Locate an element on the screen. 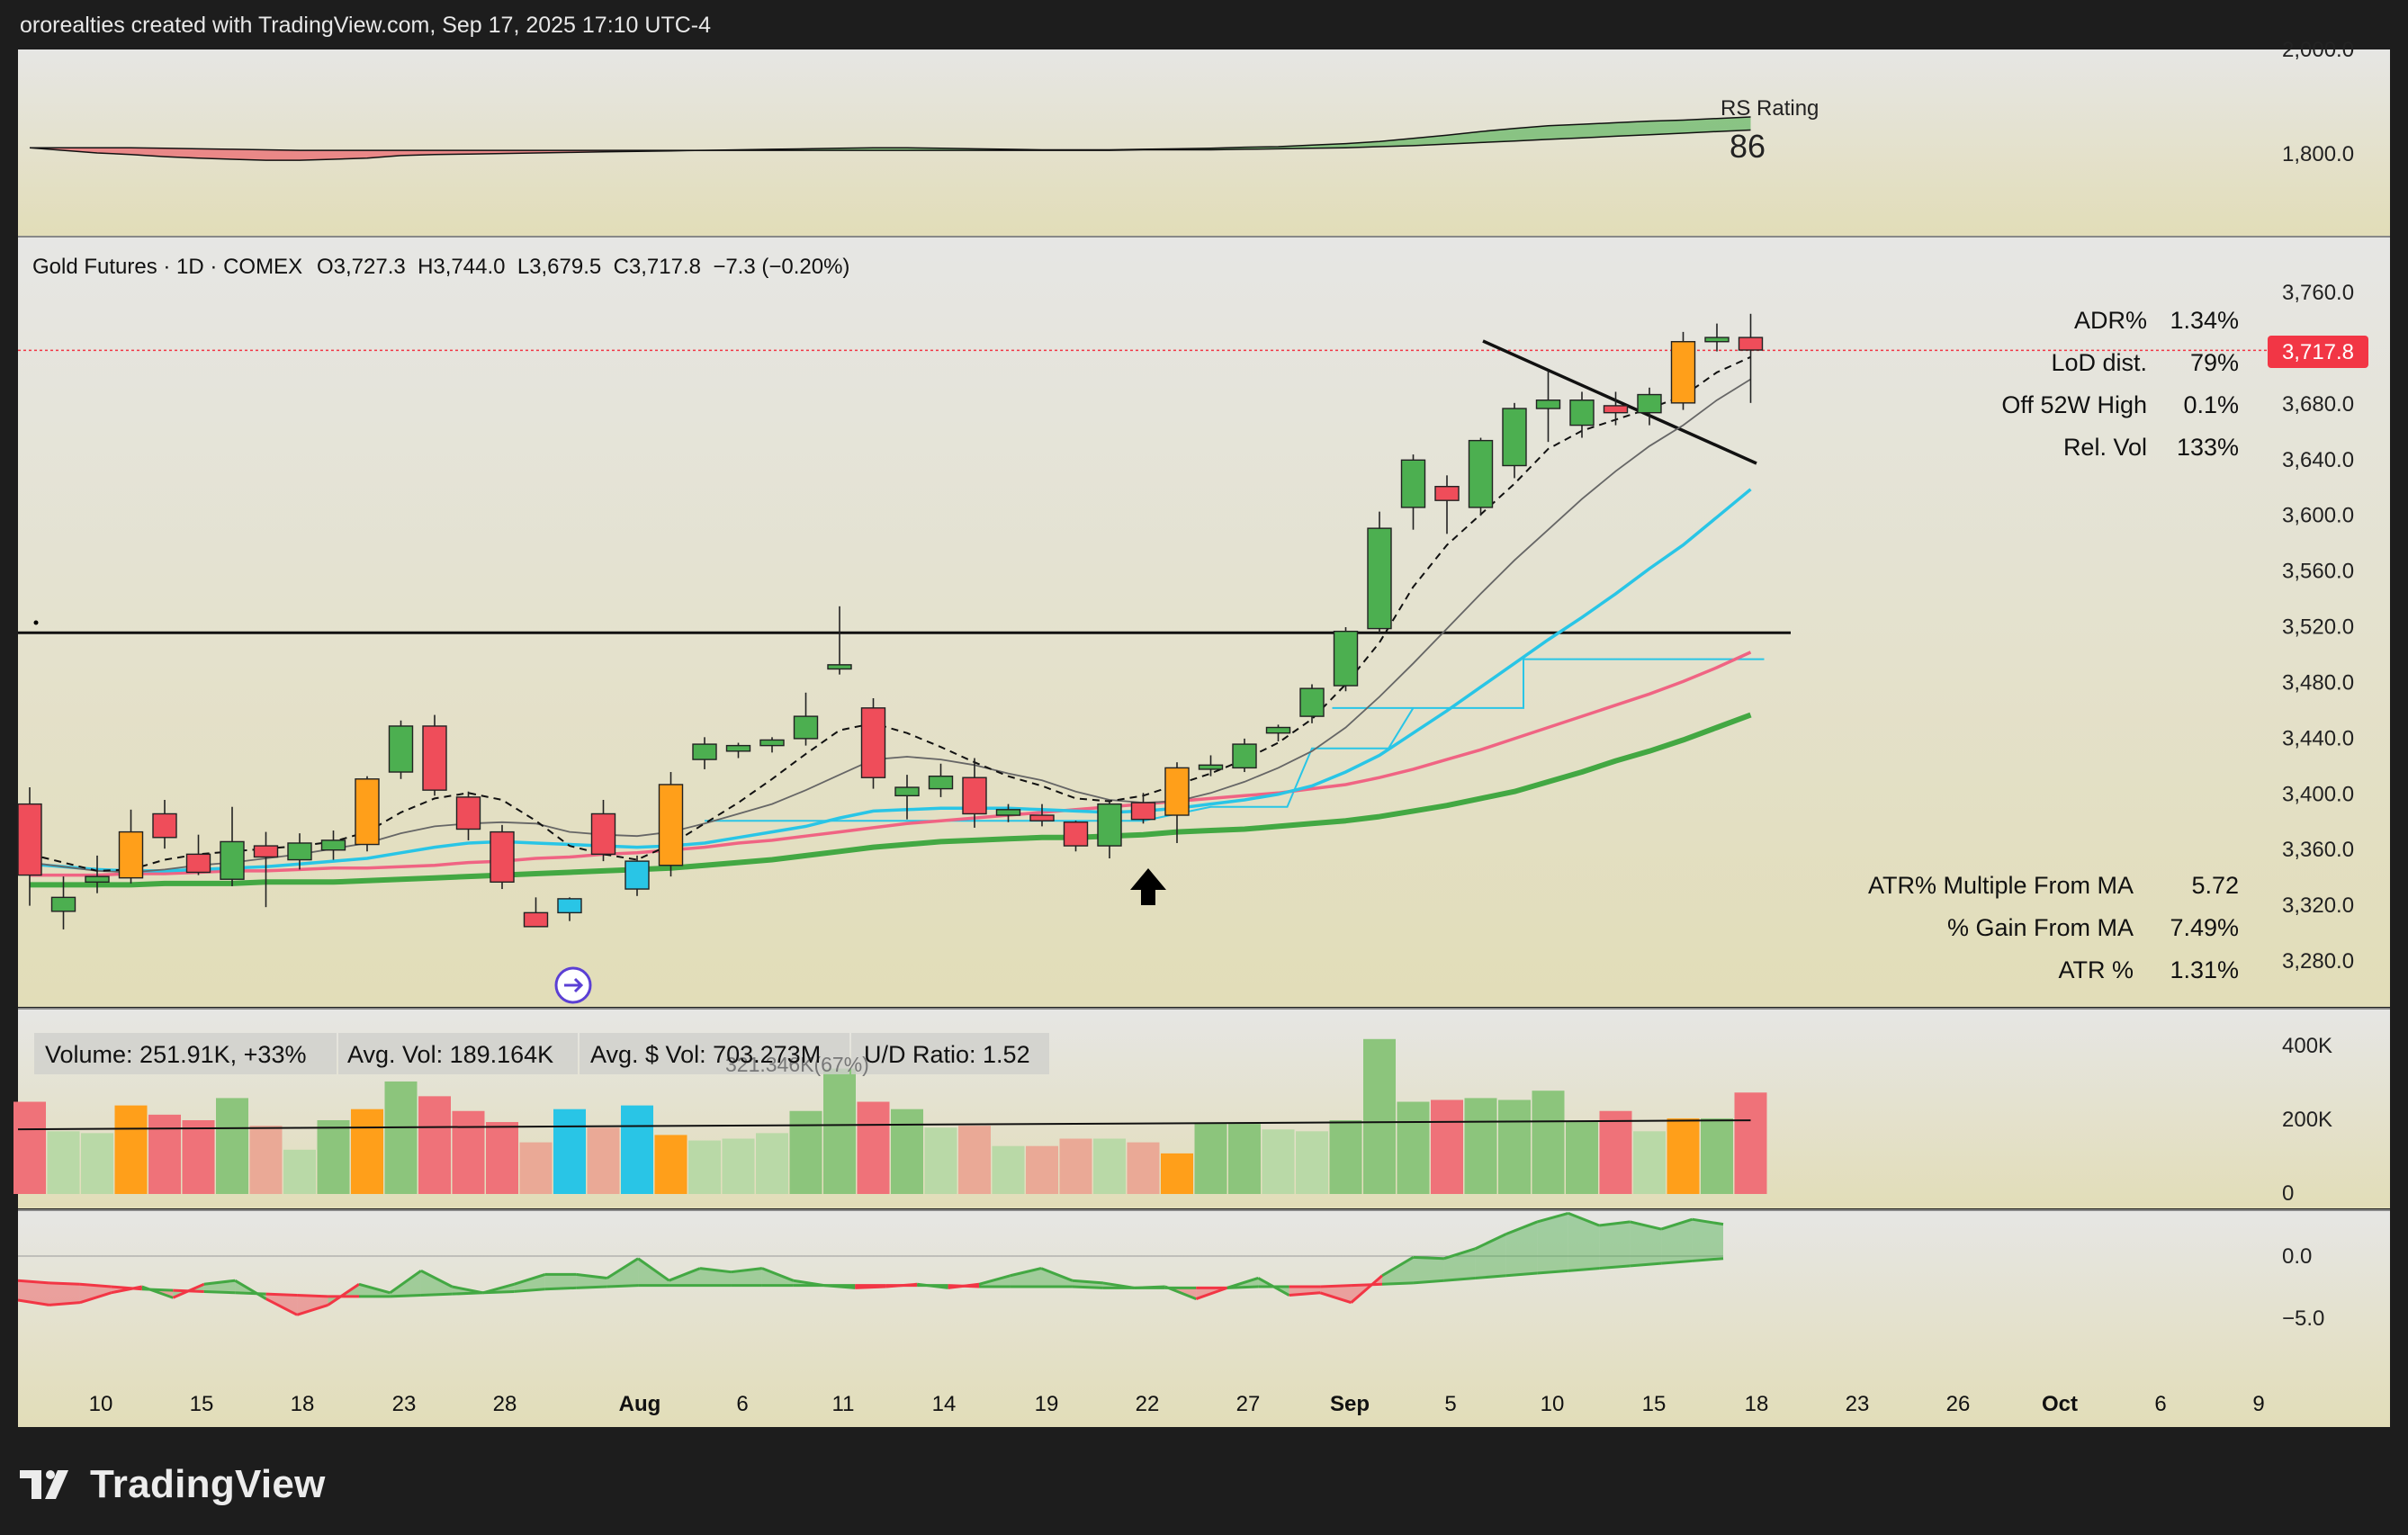 The width and height of the screenshot is (2408, 1535). tradingview-brand: TradingView is located at coordinates (173, 1485).